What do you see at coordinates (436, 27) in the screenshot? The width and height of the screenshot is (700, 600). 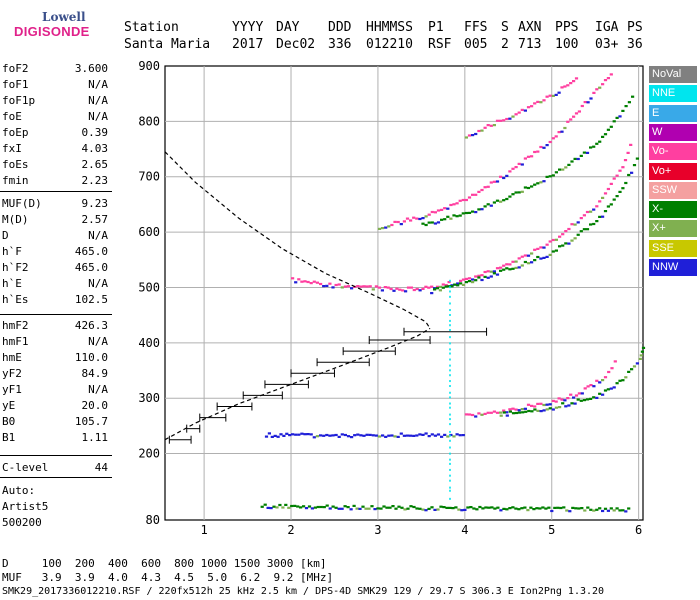 I see `header-label: P1` at bounding box center [436, 27].